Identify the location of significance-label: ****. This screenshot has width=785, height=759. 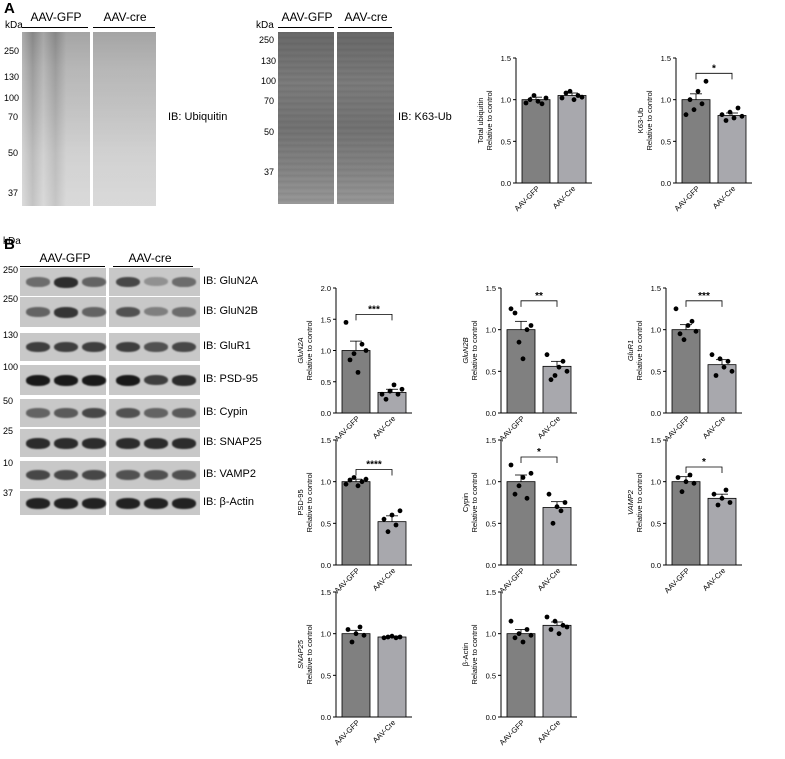
(374, 465).